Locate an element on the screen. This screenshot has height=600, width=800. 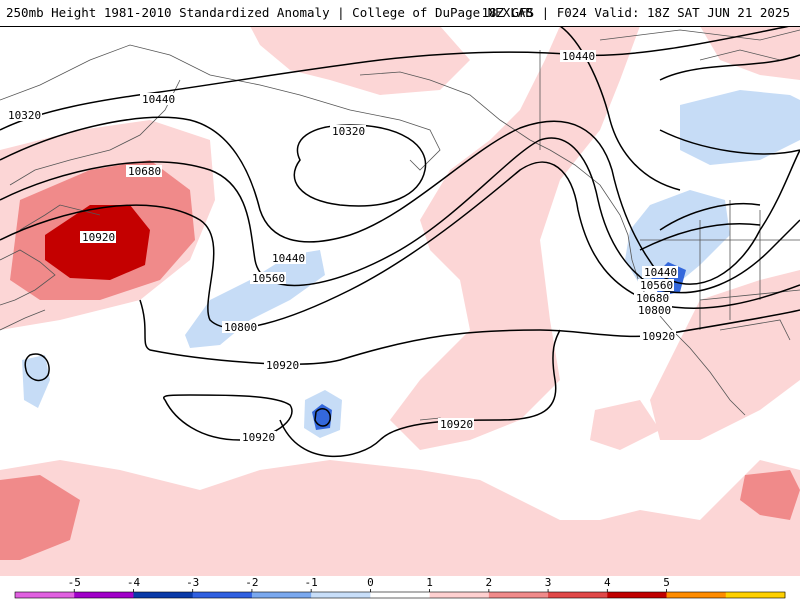
colorbar-bar is located at coordinates (400, 595).